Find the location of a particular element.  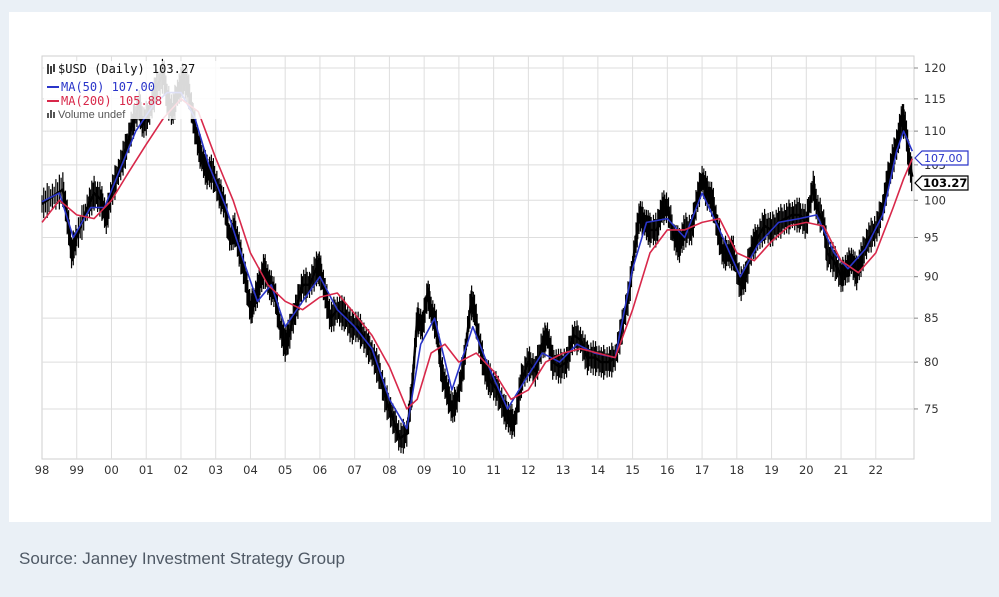

y-tick-label-90: 90 is located at coordinates (931, 277).